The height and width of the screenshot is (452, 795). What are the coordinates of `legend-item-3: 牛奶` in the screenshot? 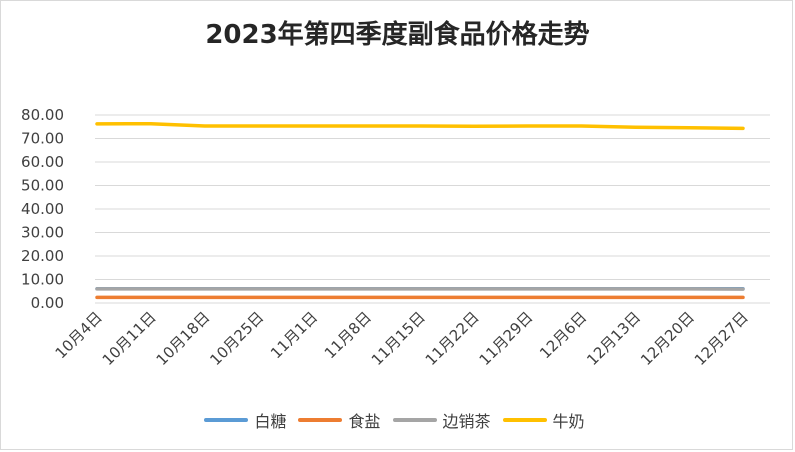 It's located at (543, 420).